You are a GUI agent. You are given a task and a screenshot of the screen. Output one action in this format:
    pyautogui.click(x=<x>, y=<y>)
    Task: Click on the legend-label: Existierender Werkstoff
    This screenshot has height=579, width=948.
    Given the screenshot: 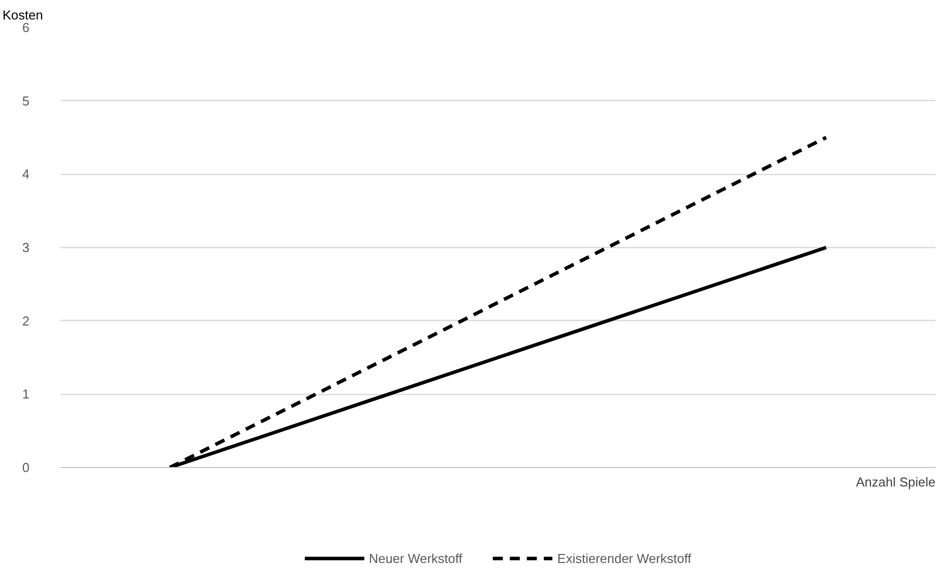 What is the action you would take?
    pyautogui.click(x=624, y=558)
    